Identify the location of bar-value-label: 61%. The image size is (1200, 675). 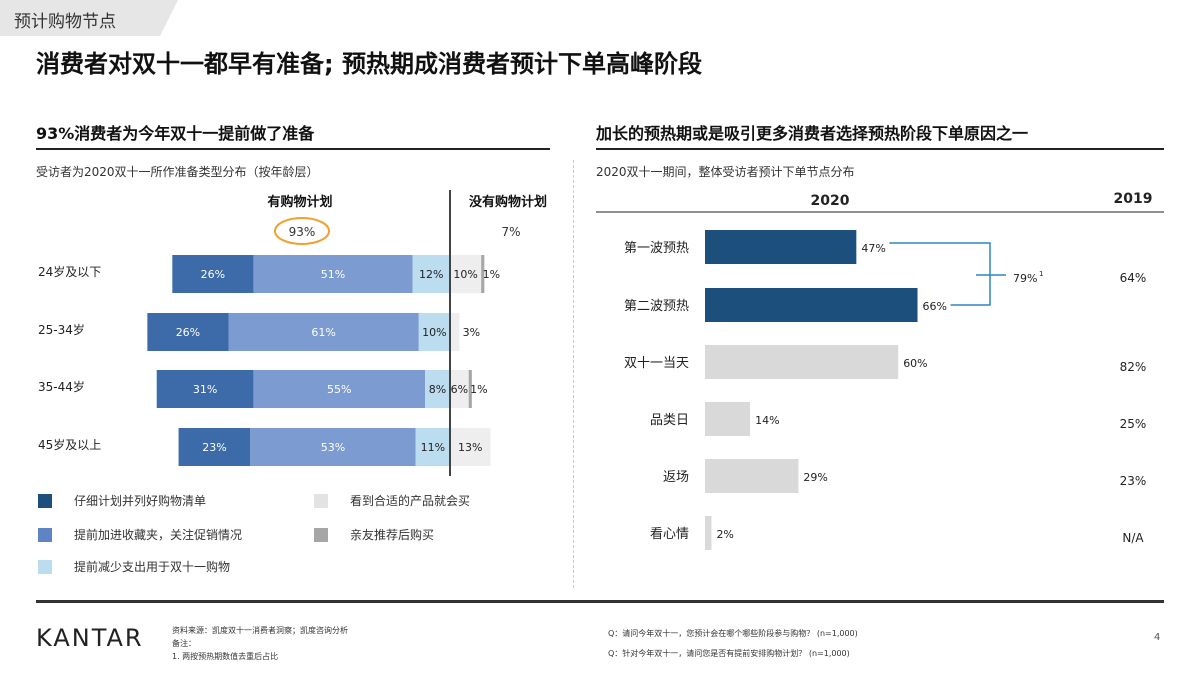
(323, 332).